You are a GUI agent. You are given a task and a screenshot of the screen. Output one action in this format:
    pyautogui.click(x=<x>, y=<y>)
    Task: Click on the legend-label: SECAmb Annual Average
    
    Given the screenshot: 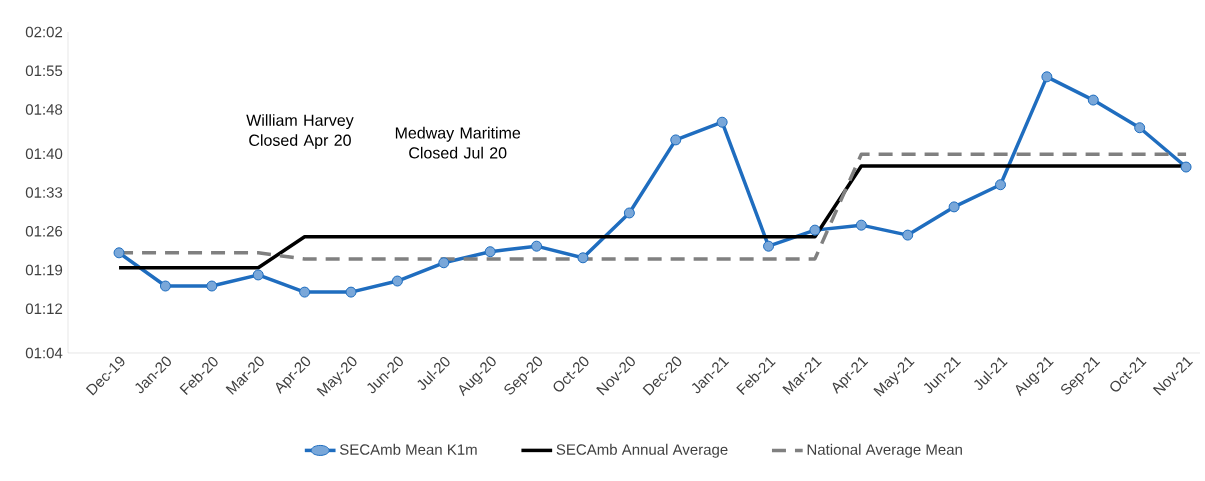 What is the action you would take?
    pyautogui.click(x=642, y=450)
    